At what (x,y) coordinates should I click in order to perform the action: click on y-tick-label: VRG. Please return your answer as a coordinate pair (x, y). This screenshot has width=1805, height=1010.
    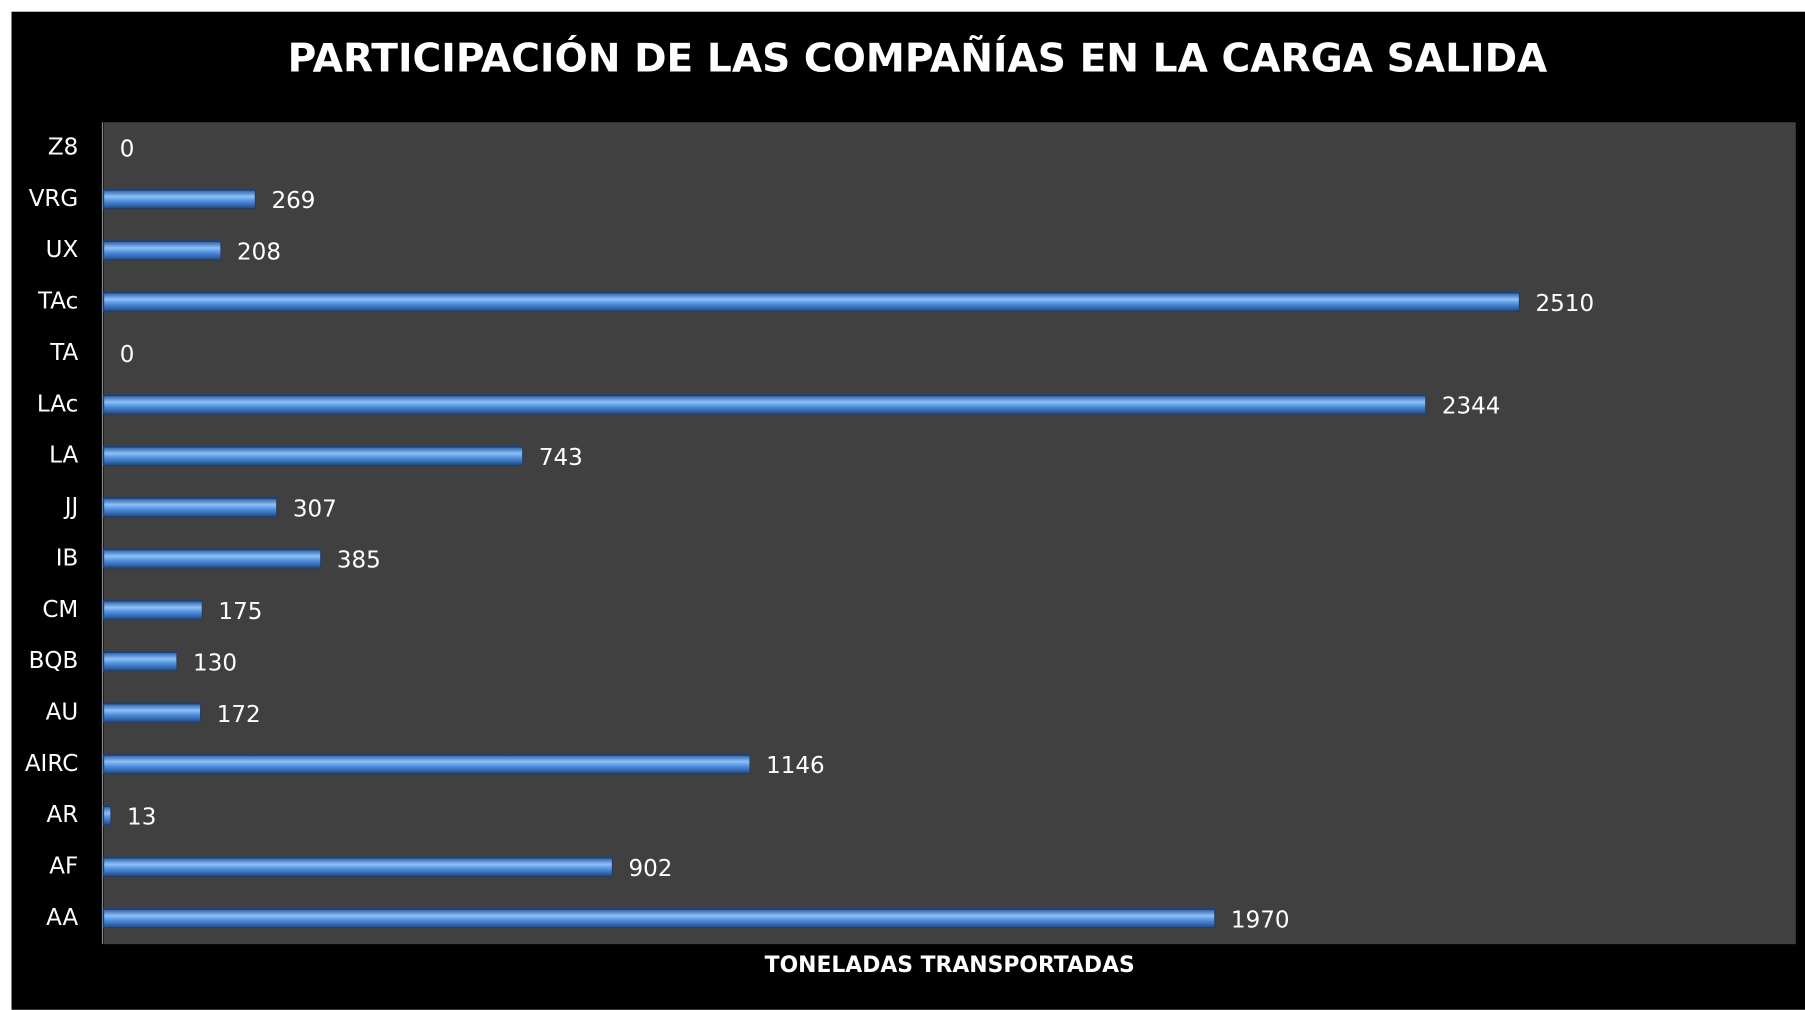
    Looking at the image, I should click on (54, 199).